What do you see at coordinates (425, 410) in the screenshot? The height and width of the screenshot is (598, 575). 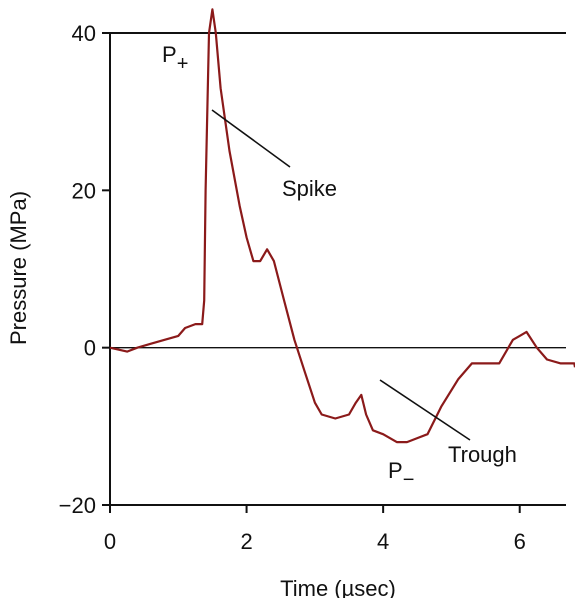 I see `trough-leader-line` at bounding box center [425, 410].